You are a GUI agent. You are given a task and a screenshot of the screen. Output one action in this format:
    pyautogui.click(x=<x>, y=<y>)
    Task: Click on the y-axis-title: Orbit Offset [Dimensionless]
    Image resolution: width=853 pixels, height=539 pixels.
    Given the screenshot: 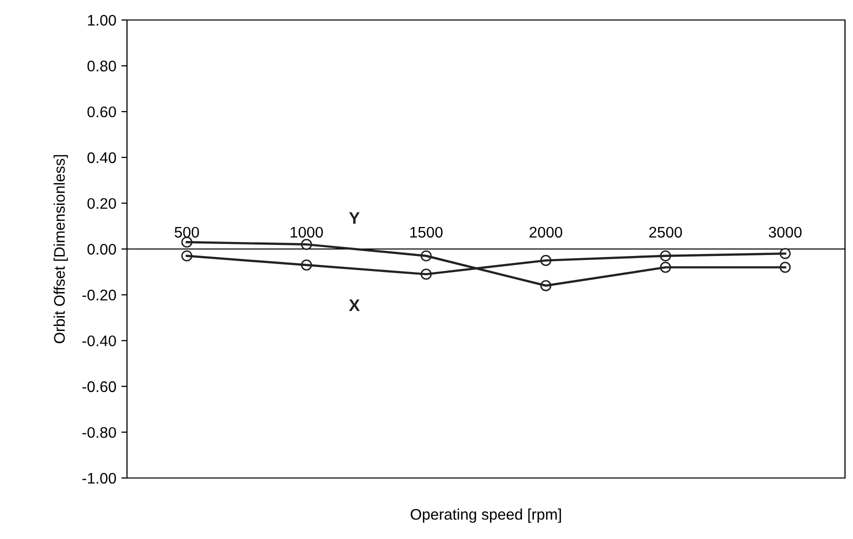 What is the action you would take?
    pyautogui.click(x=61, y=249)
    